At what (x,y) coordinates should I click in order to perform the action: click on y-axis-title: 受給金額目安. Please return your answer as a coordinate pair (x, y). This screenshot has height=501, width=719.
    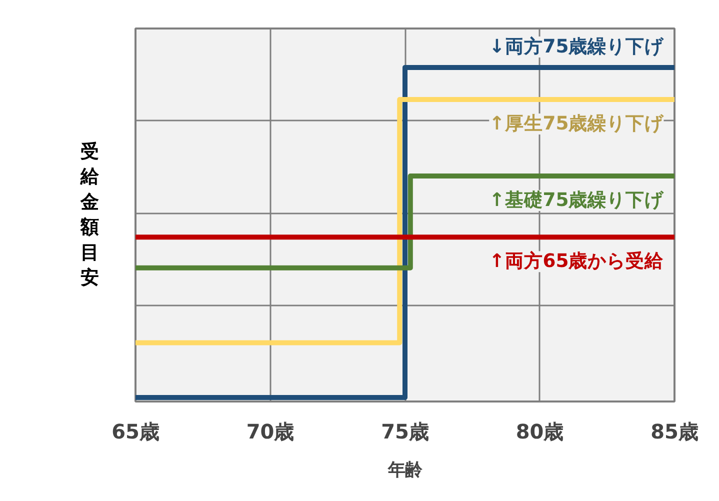
    Looking at the image, I should click on (90, 214).